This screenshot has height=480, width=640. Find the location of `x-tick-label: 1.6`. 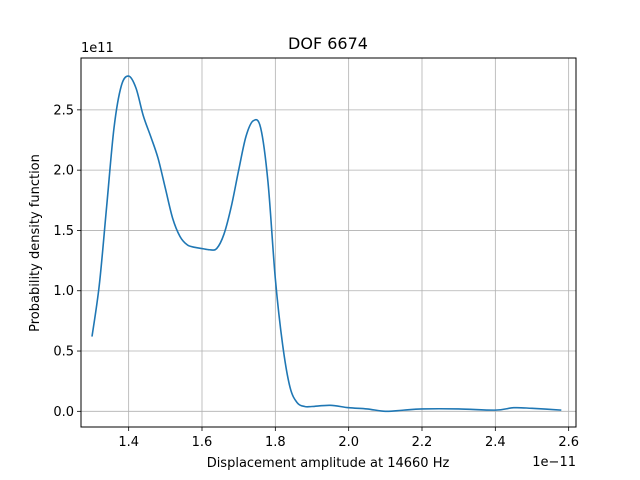

x-tick-label: 1.6 is located at coordinates (202, 442).